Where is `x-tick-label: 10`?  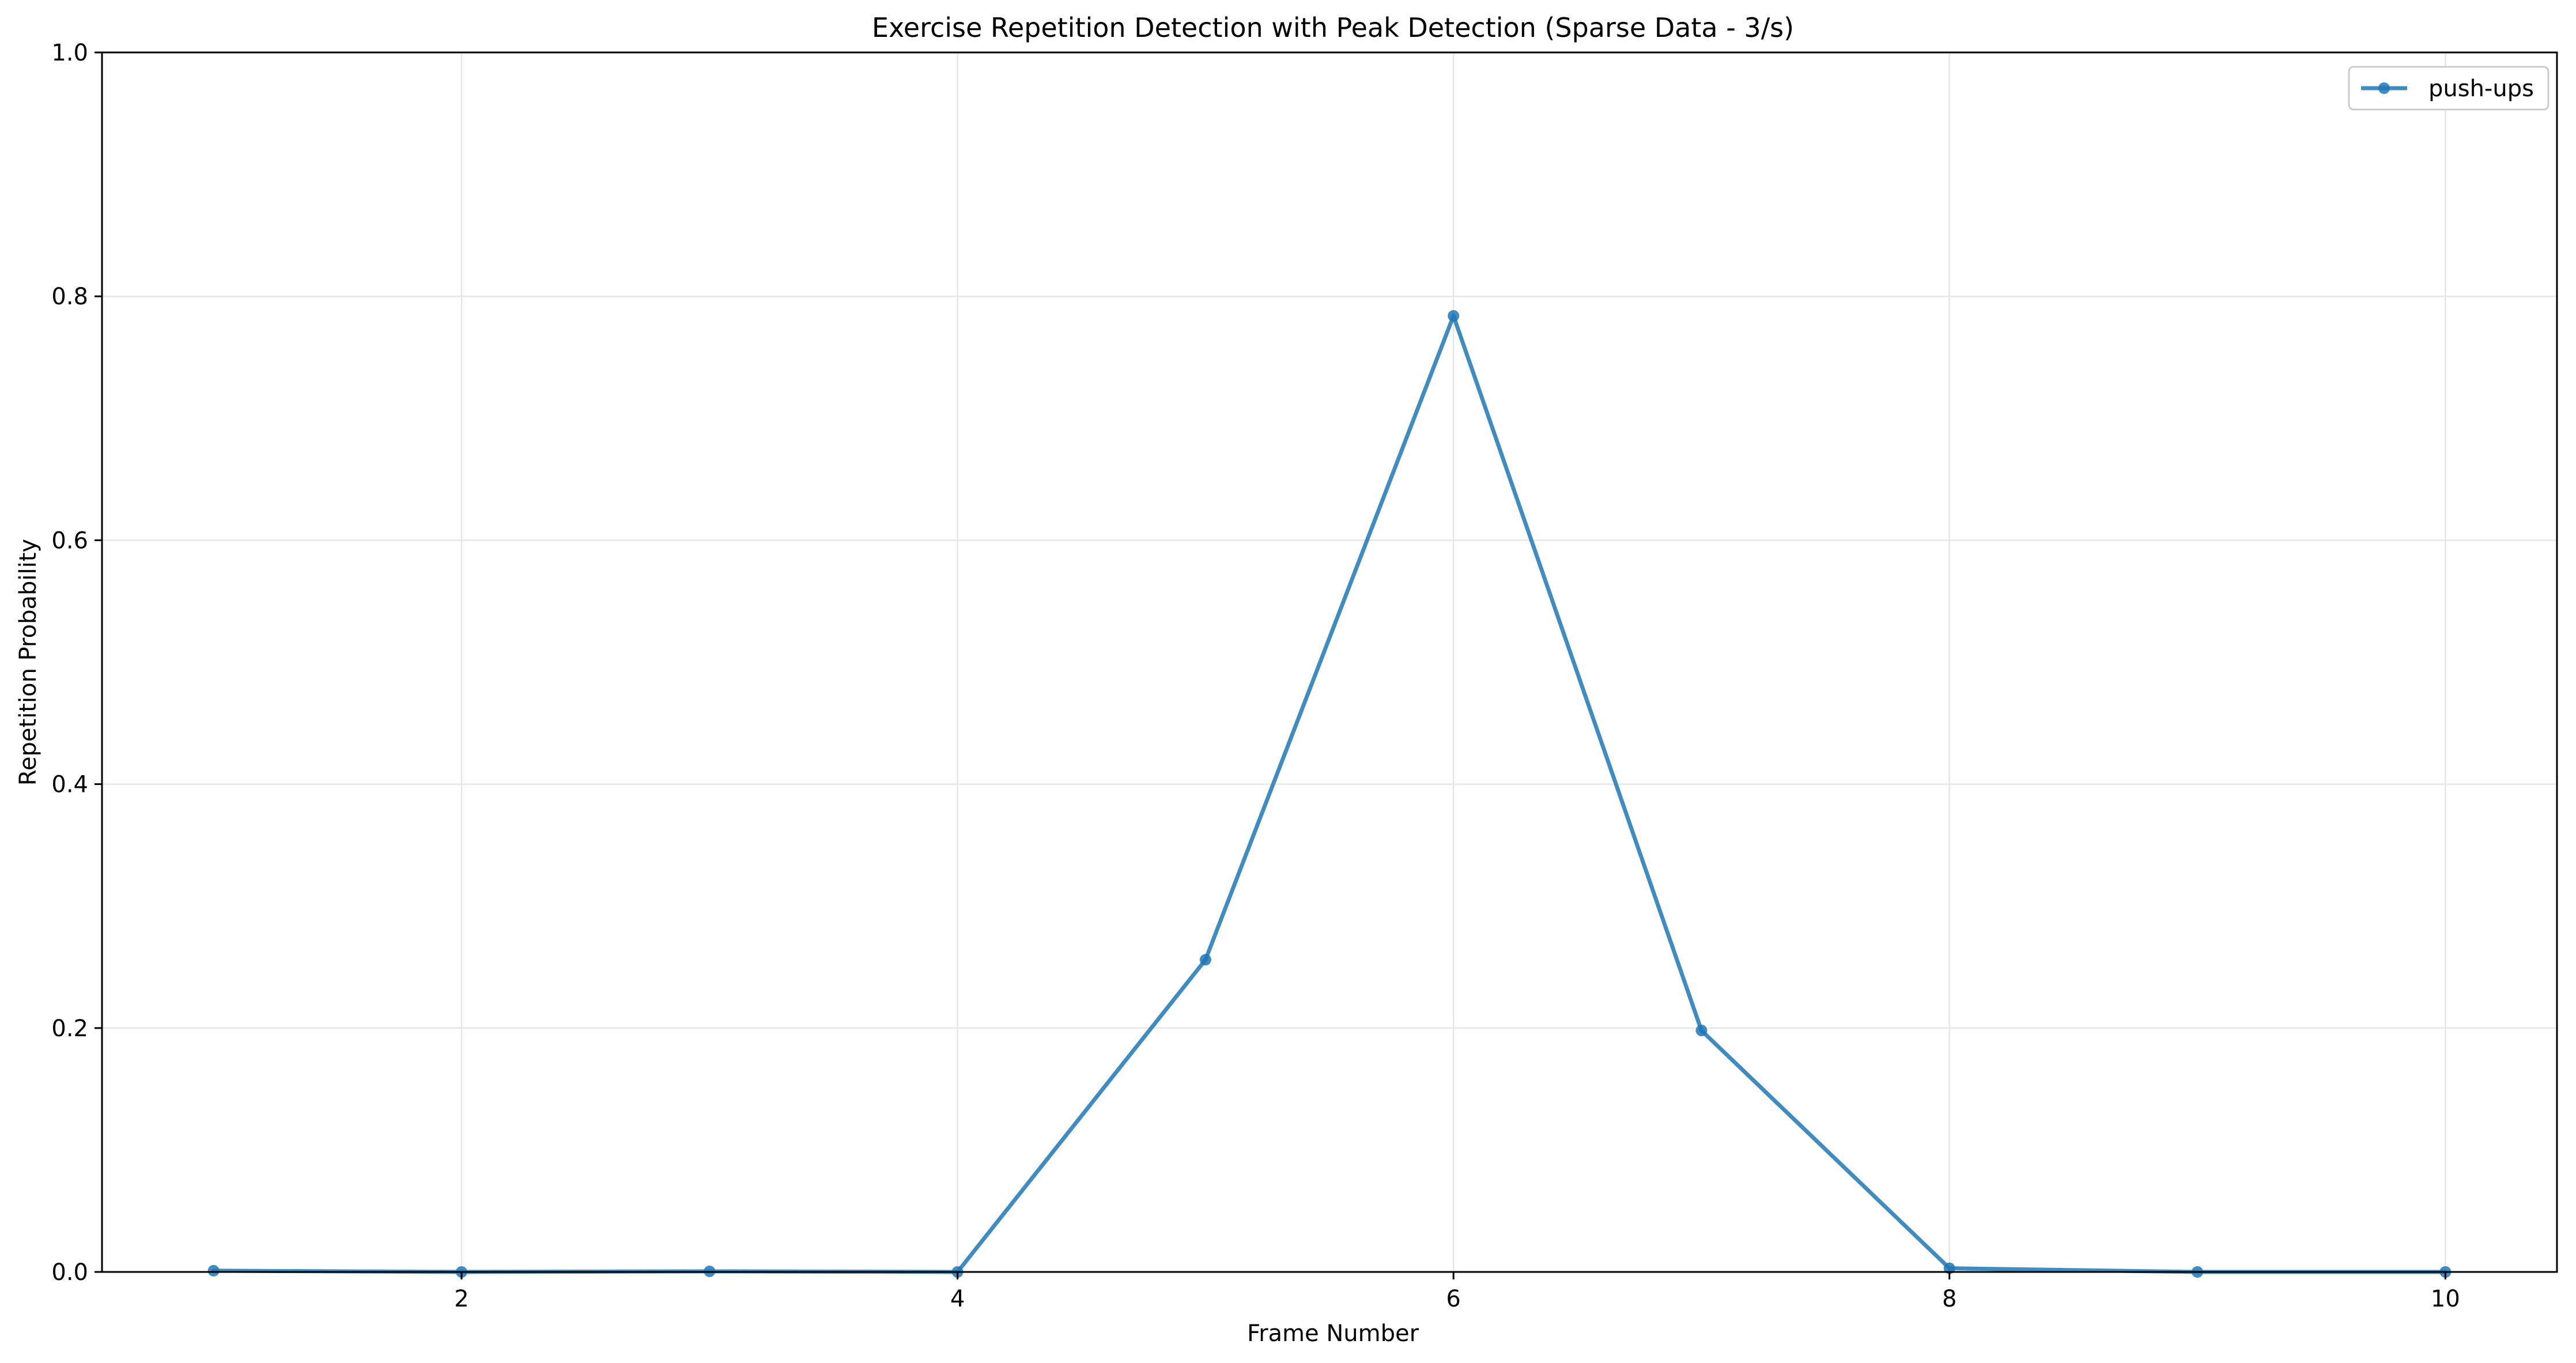
x-tick-label: 10 is located at coordinates (2445, 1299).